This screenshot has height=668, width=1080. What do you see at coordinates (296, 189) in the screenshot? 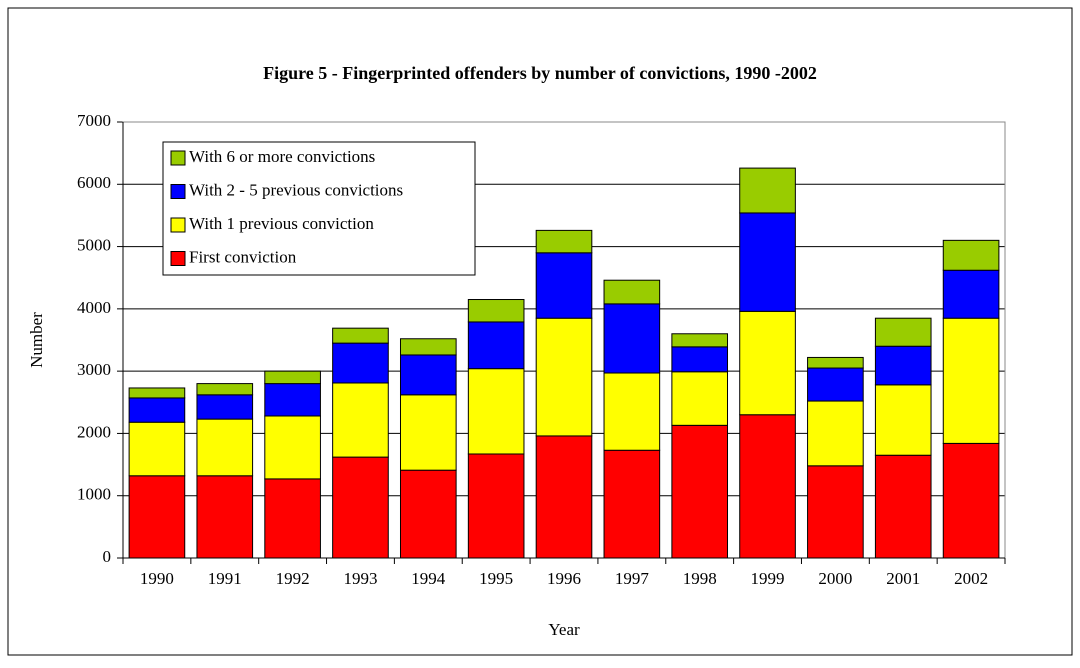
I see `legend-label: With 2 - 5 previous convictions` at bounding box center [296, 189].